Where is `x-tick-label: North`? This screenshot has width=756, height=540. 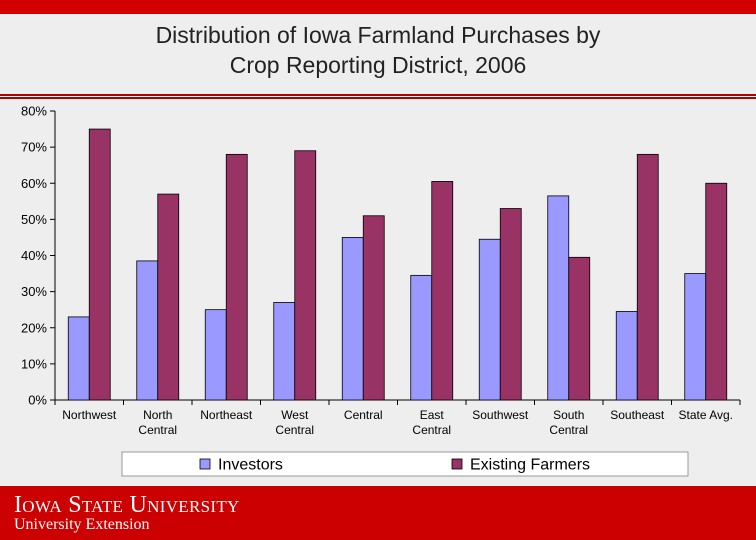 x-tick-label: North is located at coordinates (157, 415).